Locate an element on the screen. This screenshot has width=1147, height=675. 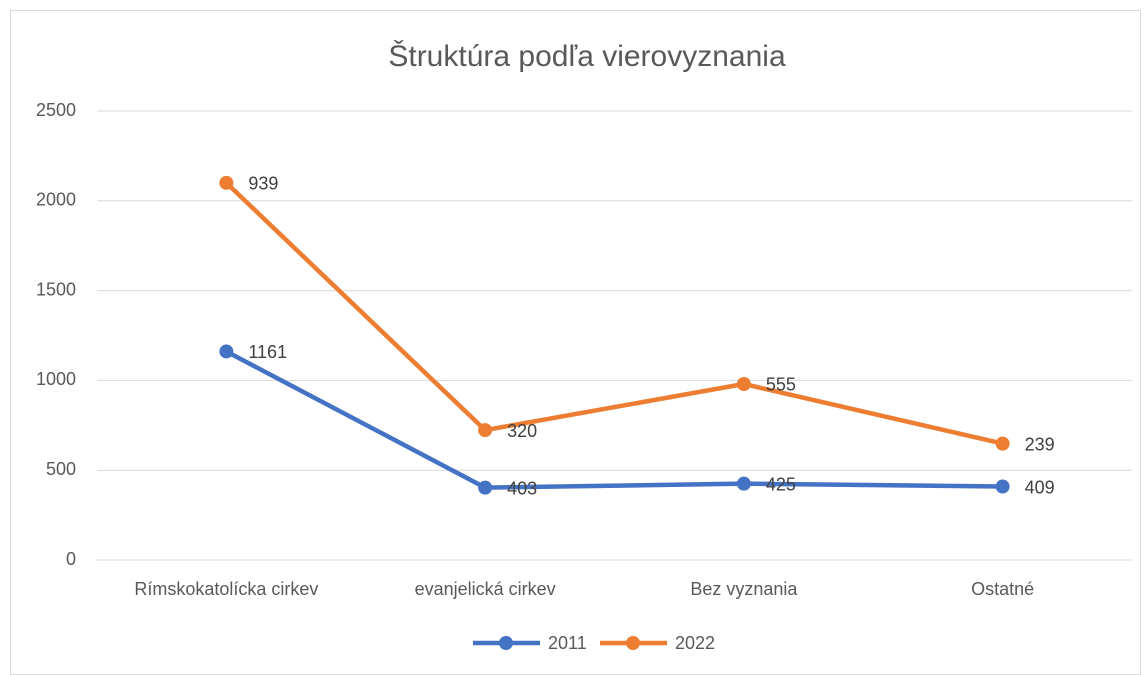
data-label: 403 is located at coordinates (522, 488).